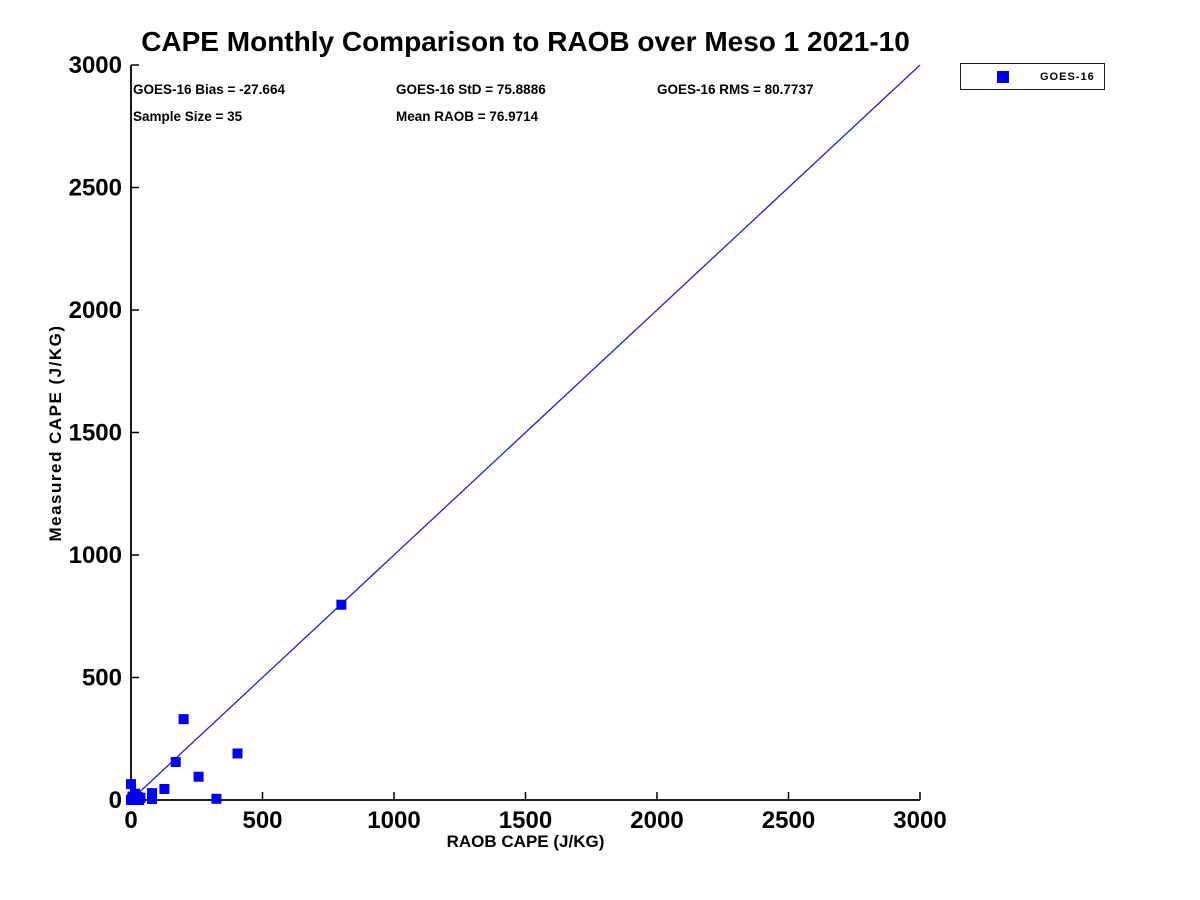 Image resolution: width=1200 pixels, height=900 pixels. I want to click on y-tick-label: 2000, so click(95, 310).